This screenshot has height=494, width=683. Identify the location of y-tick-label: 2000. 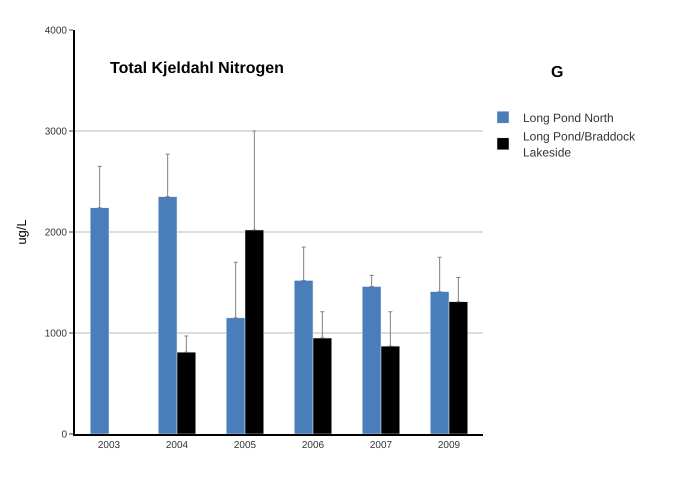
(56, 233).